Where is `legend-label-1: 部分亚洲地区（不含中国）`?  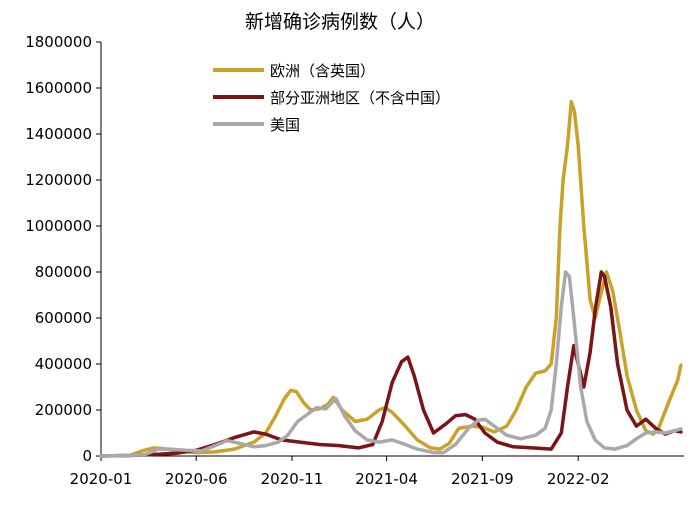
legend-label-1: 部分亚洲地区（不含中国） is located at coordinates (360, 98).